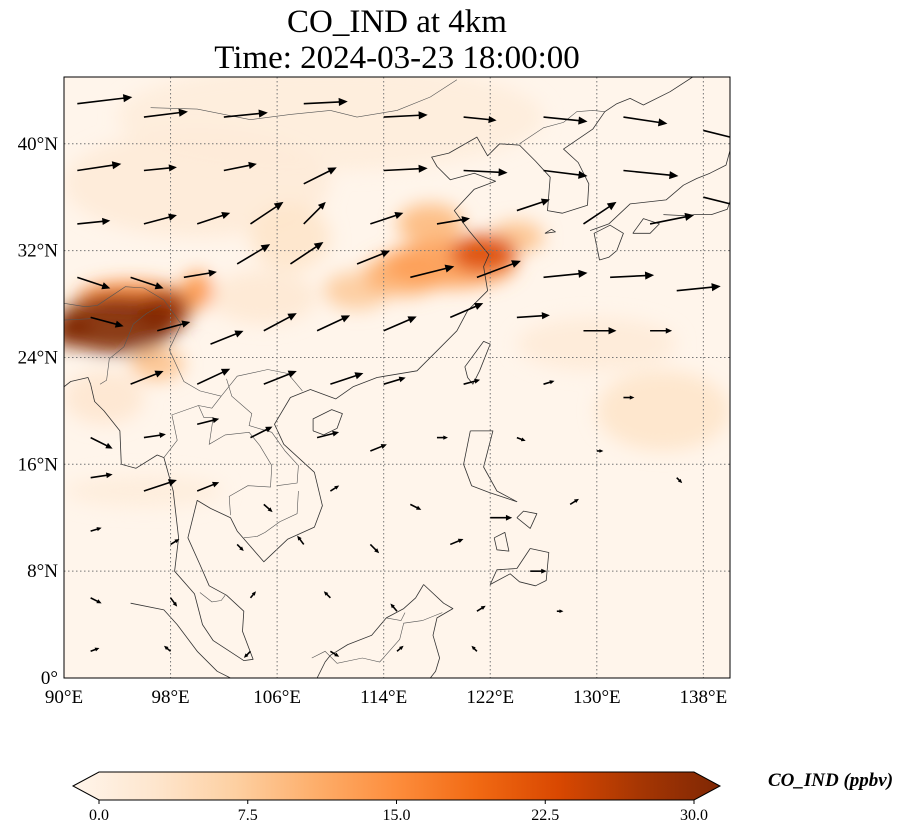 This screenshot has height=836, width=915. Describe the element at coordinates (170, 697) in the screenshot. I see `x-tick-label: 98°E` at that location.